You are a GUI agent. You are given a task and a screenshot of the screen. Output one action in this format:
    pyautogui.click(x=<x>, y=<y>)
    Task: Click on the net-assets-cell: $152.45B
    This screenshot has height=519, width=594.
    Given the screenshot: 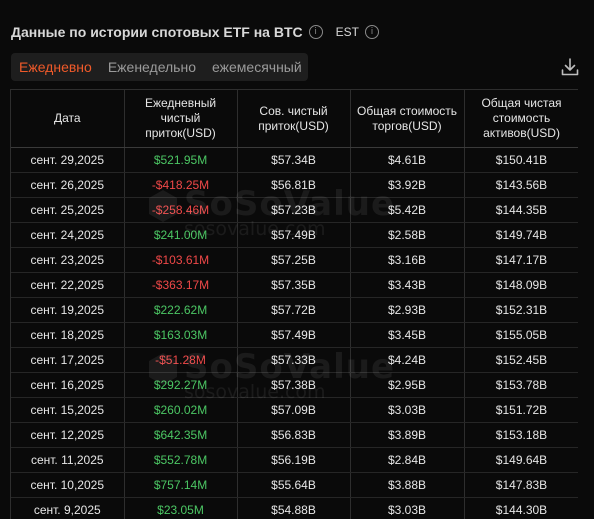 What is the action you would take?
    pyautogui.click(x=521, y=360)
    